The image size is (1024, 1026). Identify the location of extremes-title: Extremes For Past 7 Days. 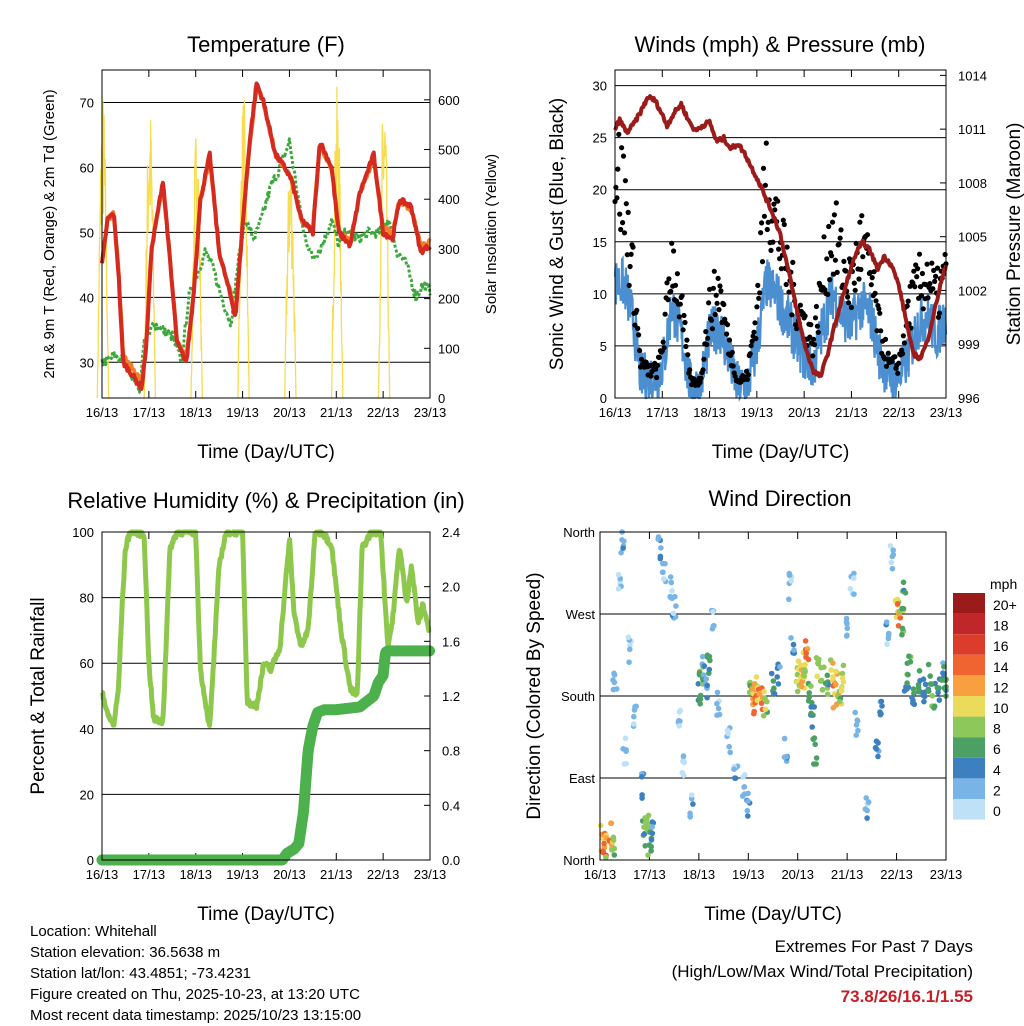
(873, 946).